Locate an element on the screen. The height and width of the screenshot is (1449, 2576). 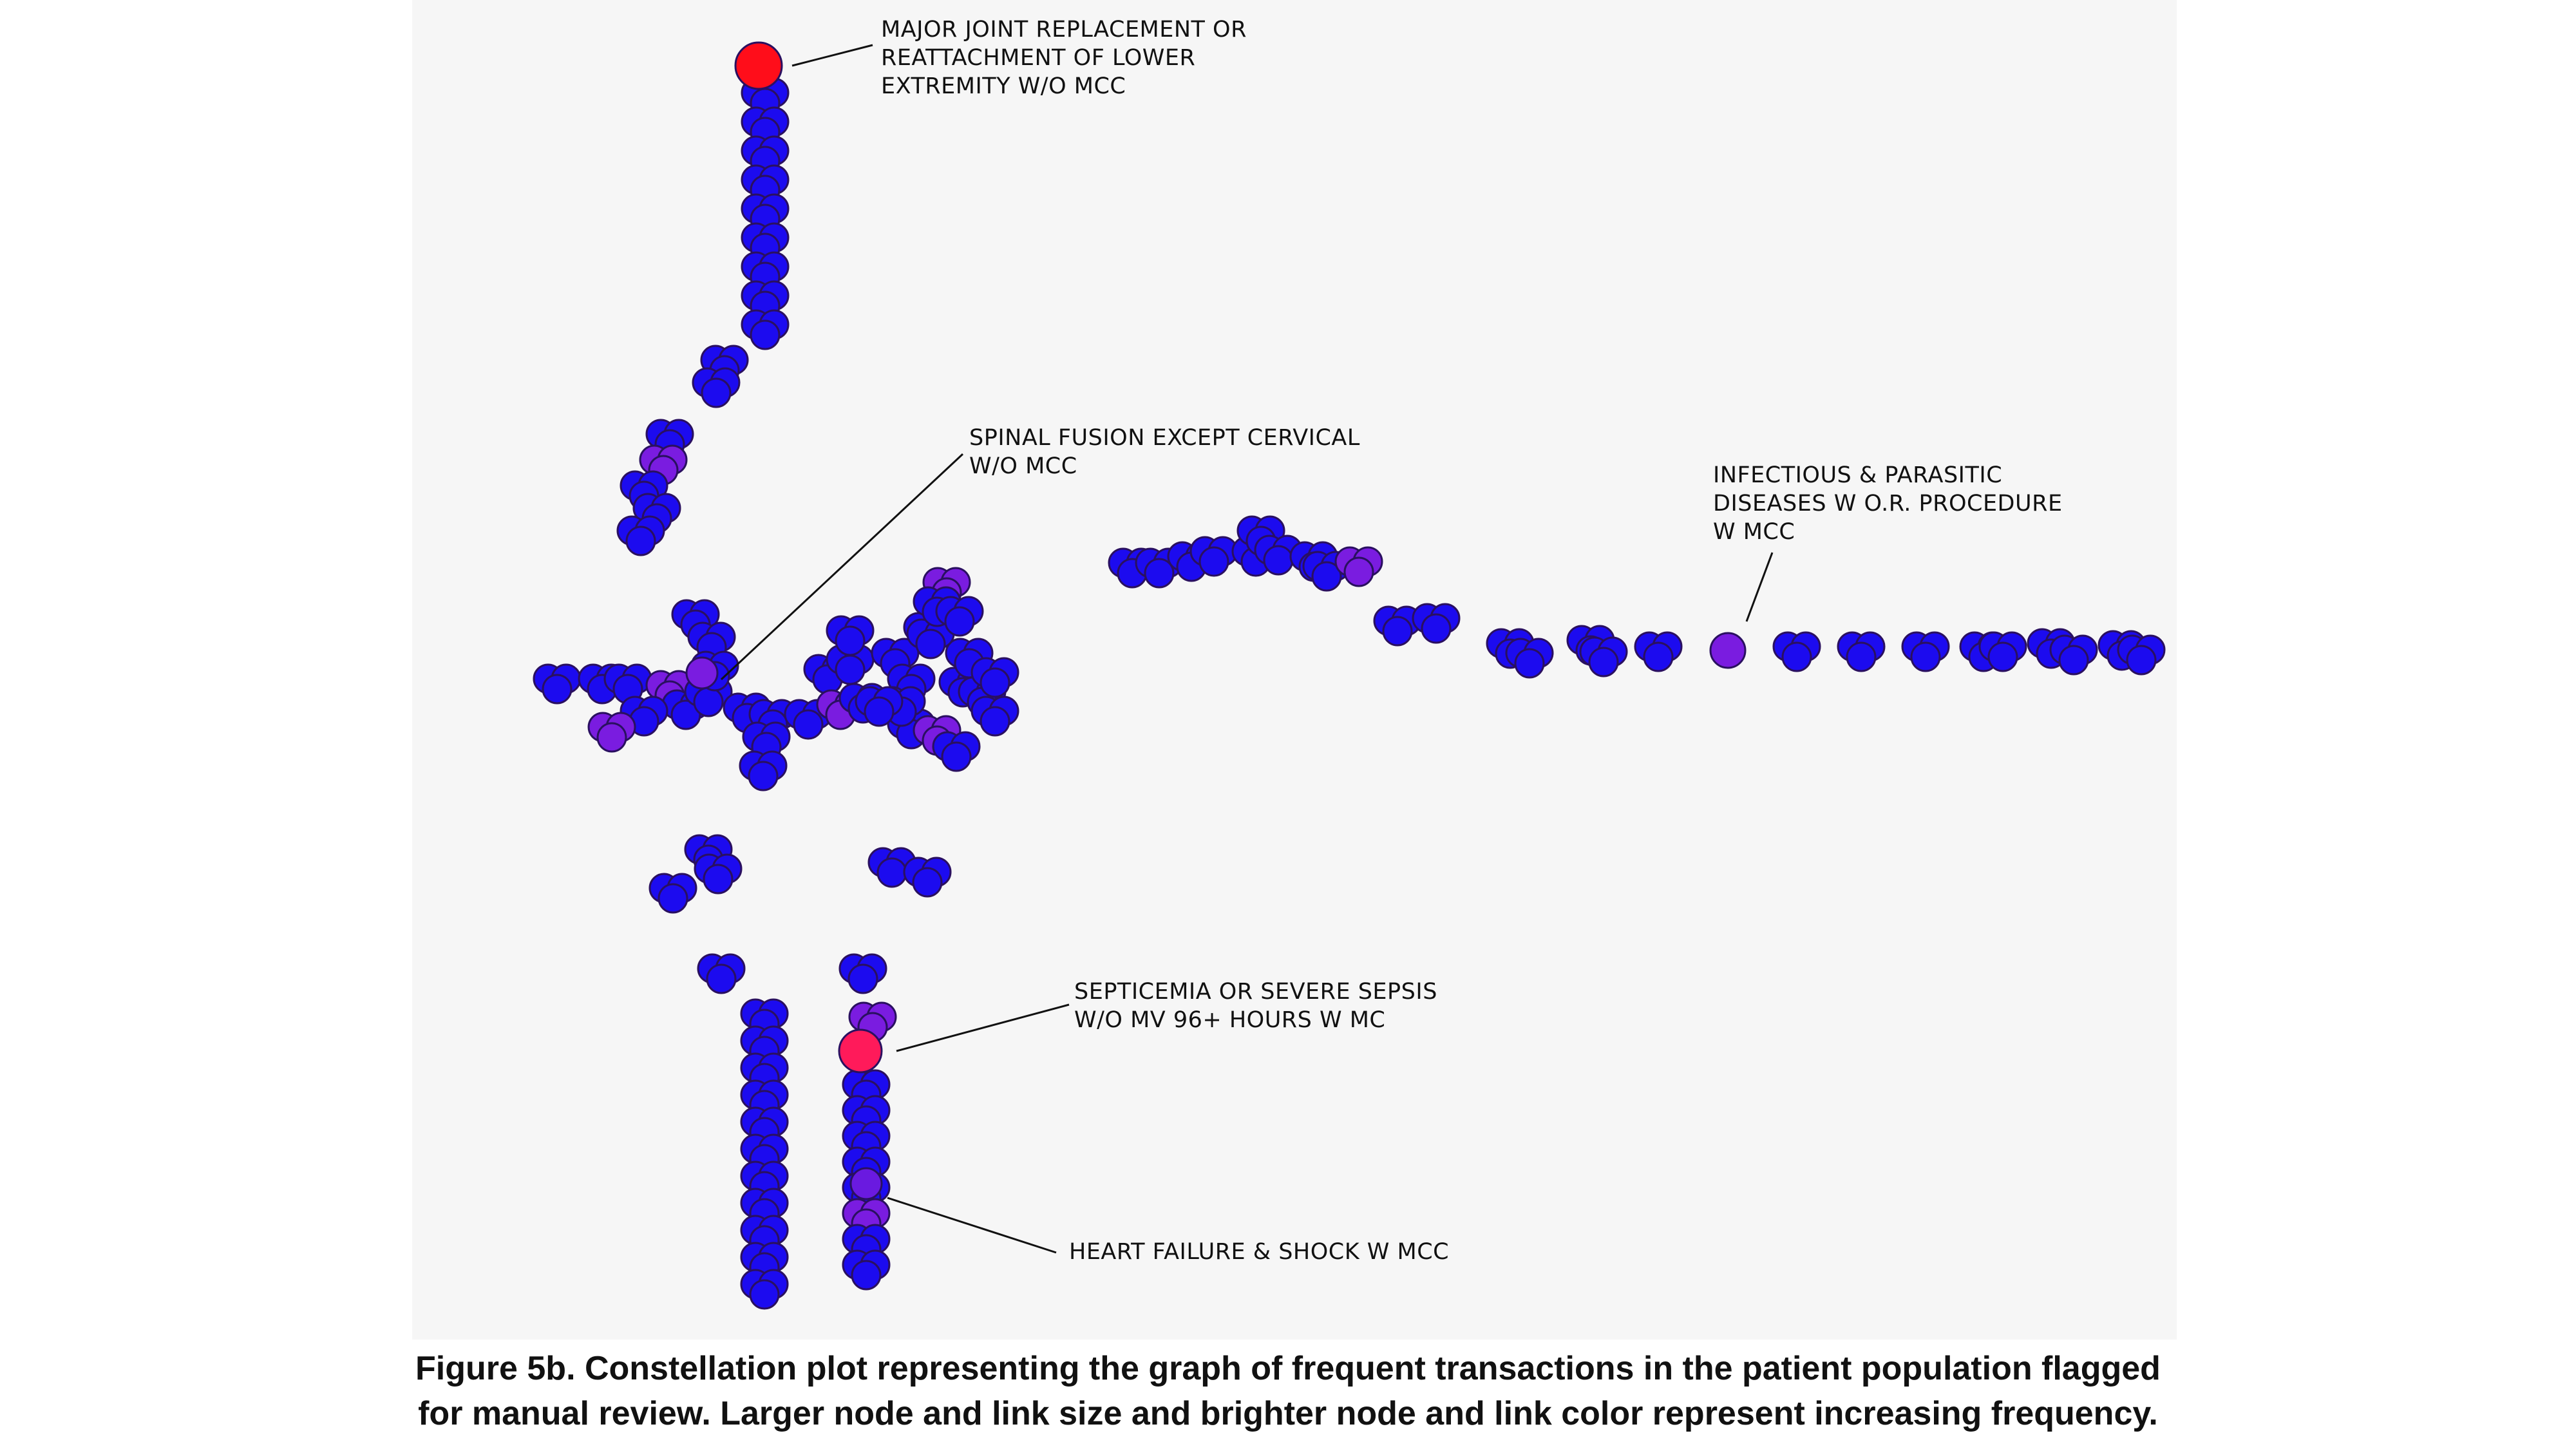
node-septicemia is located at coordinates (860, 1051).